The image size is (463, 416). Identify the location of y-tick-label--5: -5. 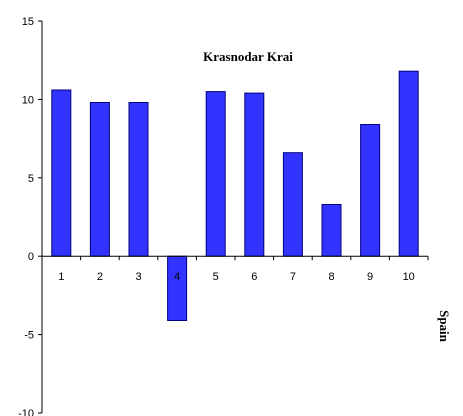
(29, 336).